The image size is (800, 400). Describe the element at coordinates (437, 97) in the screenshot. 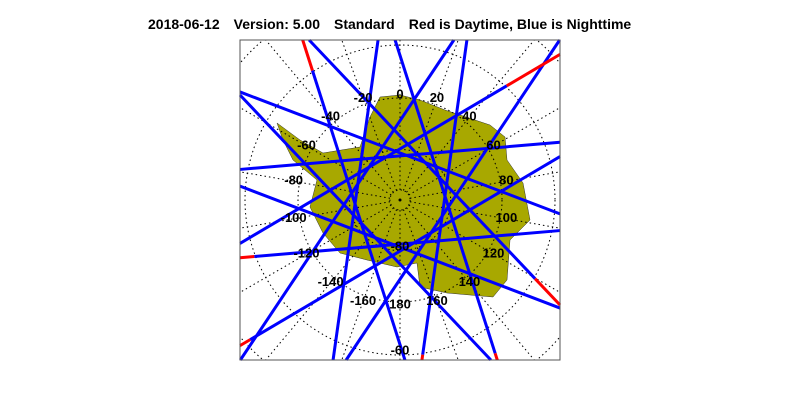

I see `longitude-label: 20` at that location.